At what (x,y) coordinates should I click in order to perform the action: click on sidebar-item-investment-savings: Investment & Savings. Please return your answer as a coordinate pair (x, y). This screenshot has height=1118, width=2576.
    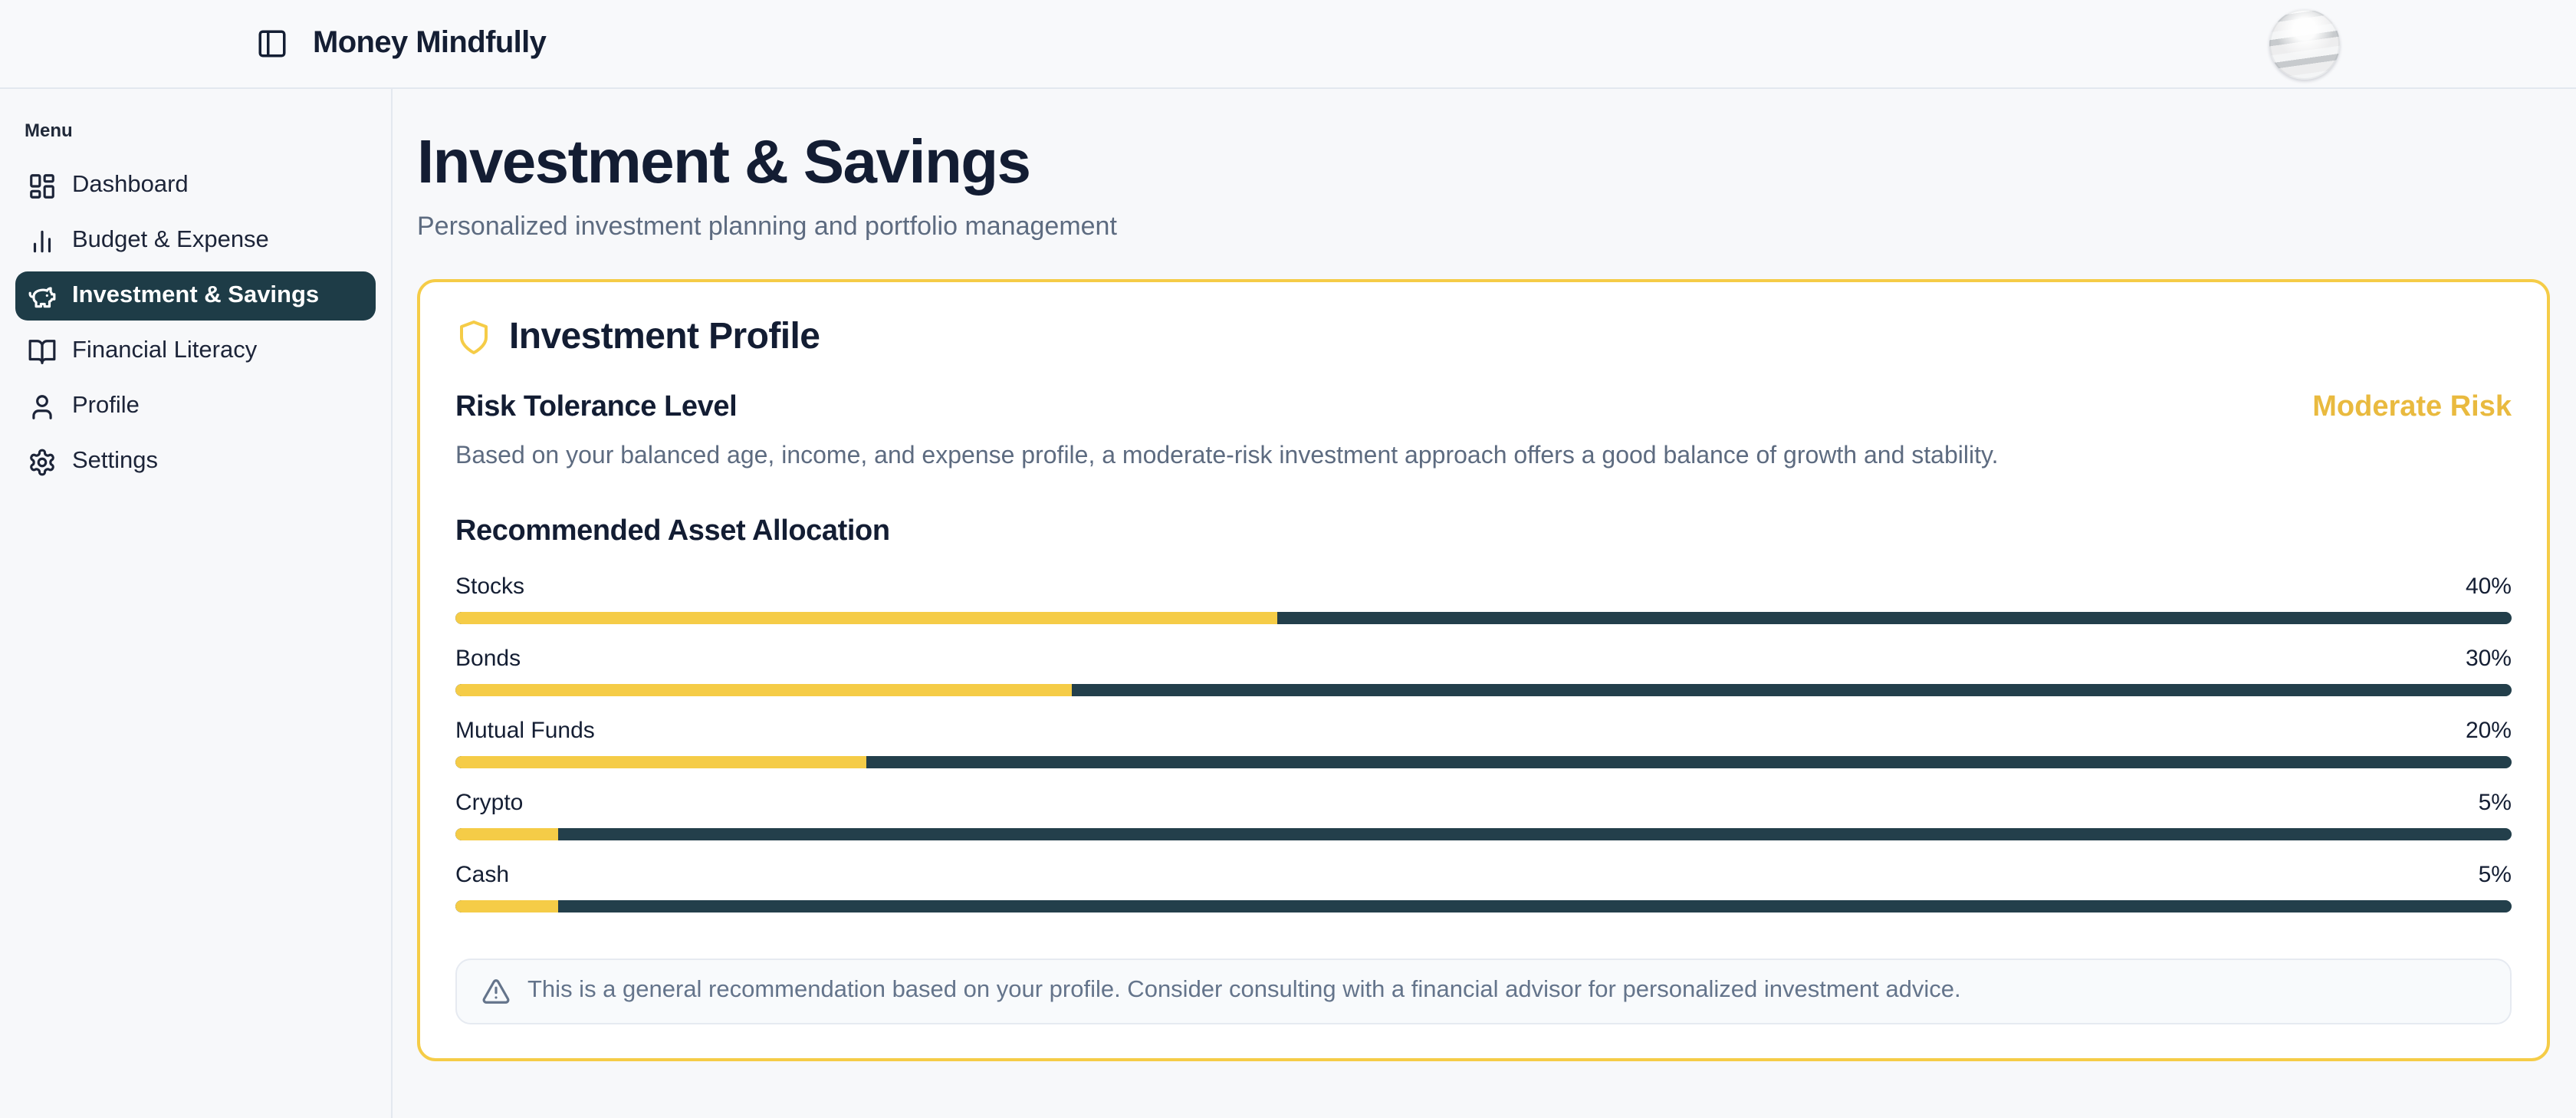
    Looking at the image, I should click on (195, 296).